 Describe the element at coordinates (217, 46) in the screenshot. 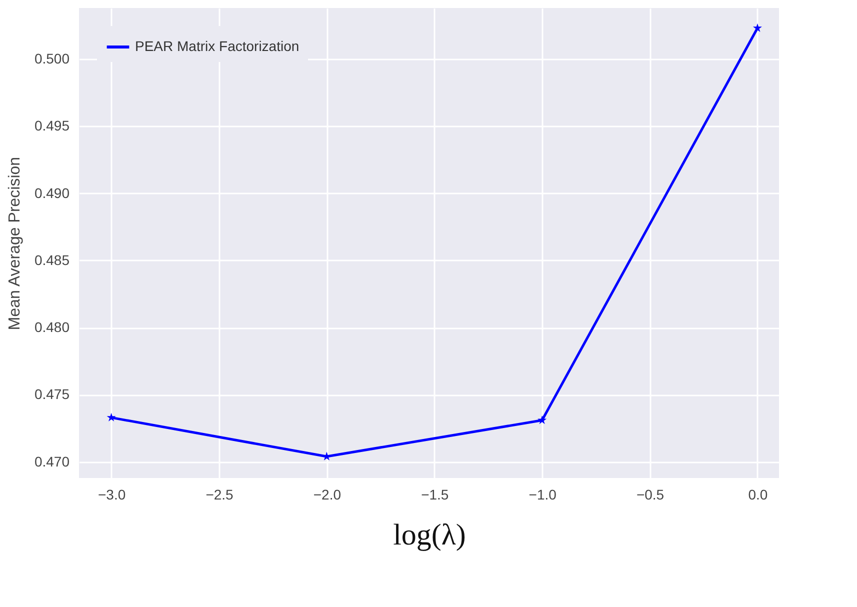

I see `legend-label: PEAR Matrix Factorization` at that location.